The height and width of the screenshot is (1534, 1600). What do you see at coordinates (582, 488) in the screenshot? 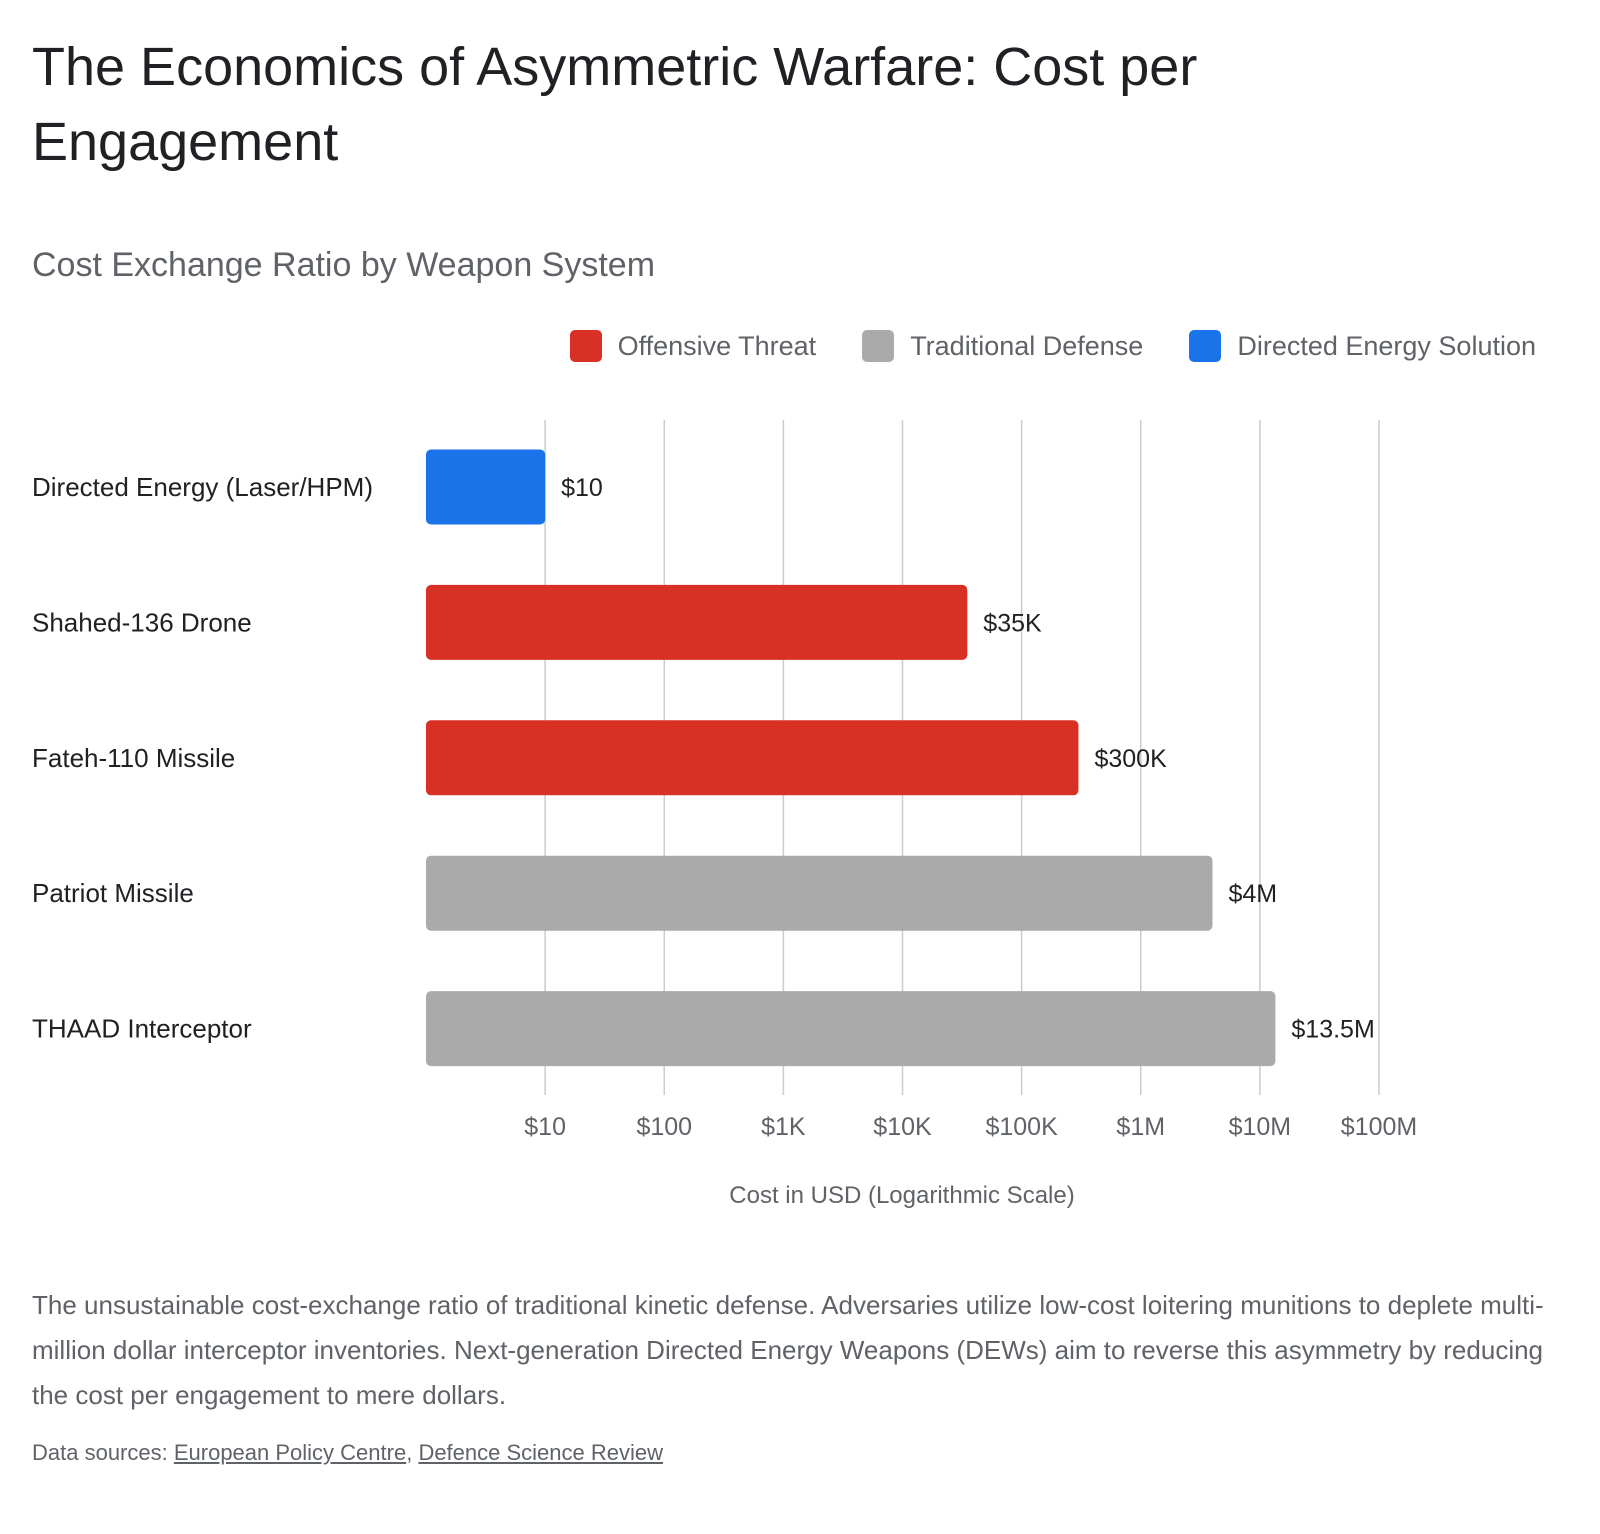
I see `data-label: $10` at bounding box center [582, 488].